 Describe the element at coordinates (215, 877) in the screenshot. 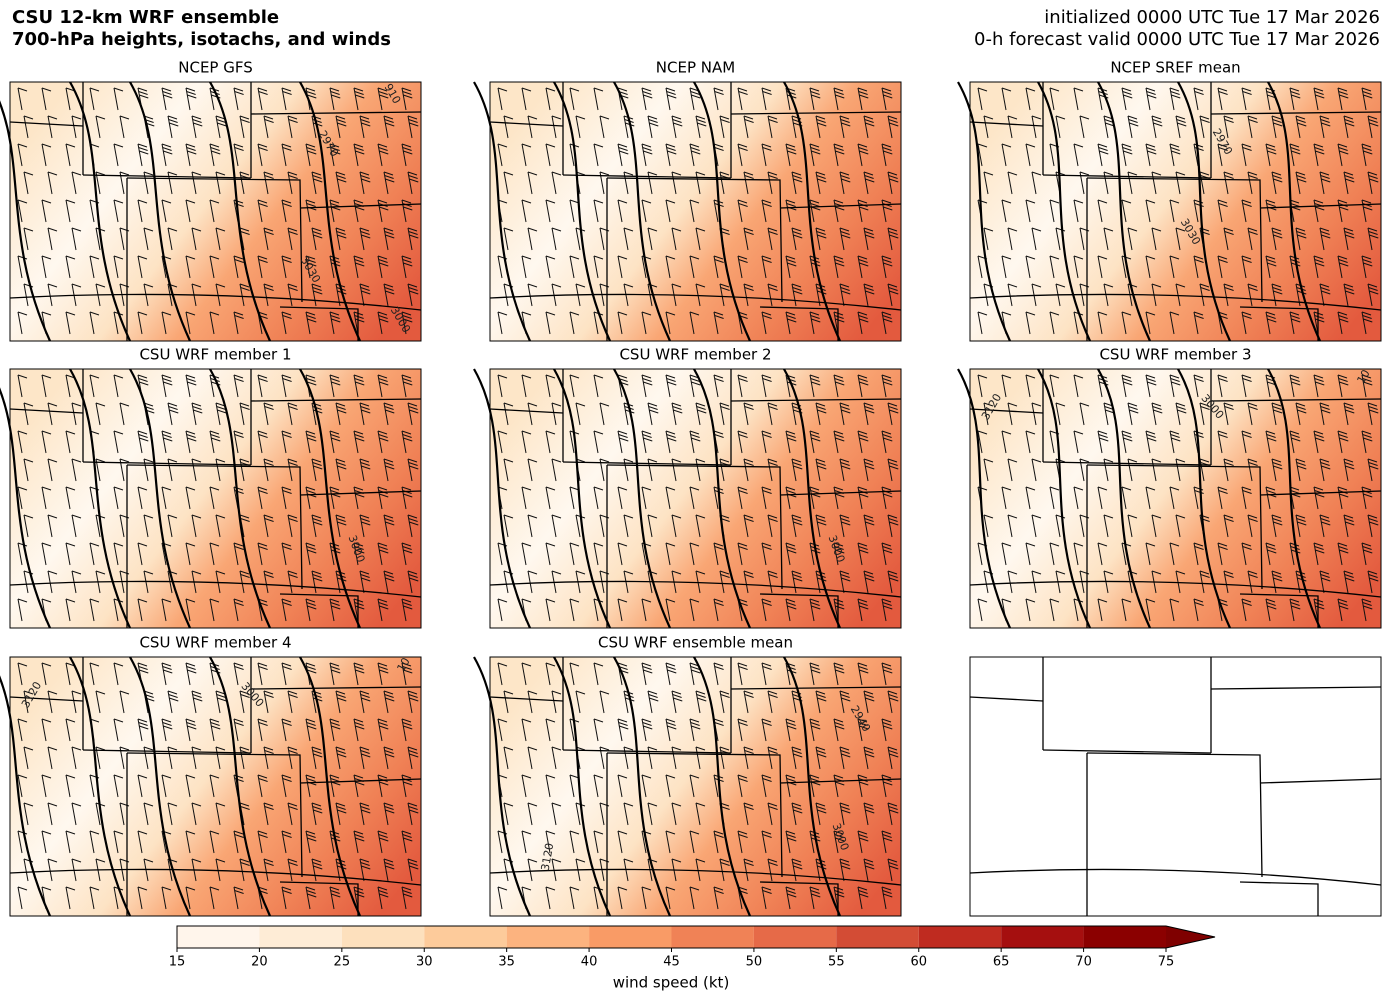

I see `state-border` at that location.